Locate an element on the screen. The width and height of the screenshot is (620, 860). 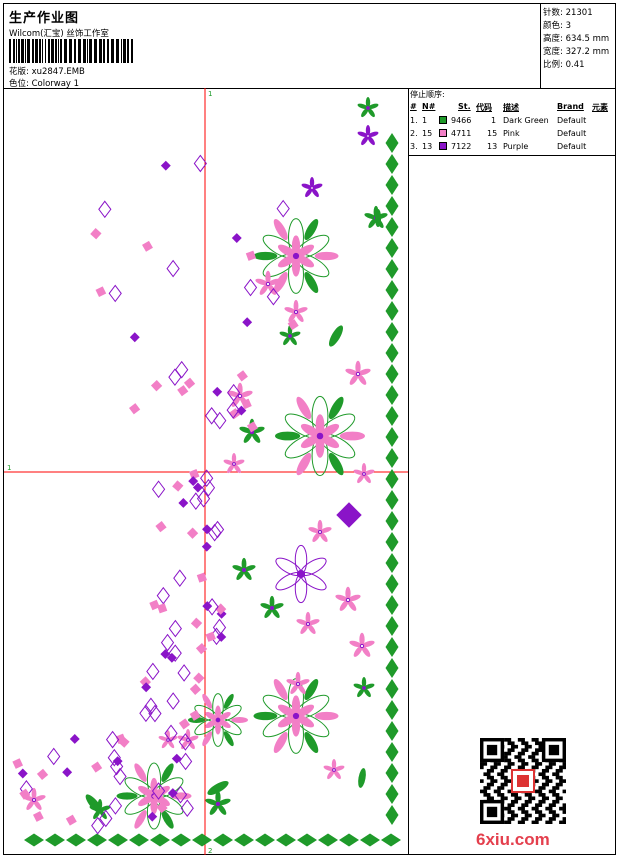
col-header-index: # is located at coordinates (413, 106).